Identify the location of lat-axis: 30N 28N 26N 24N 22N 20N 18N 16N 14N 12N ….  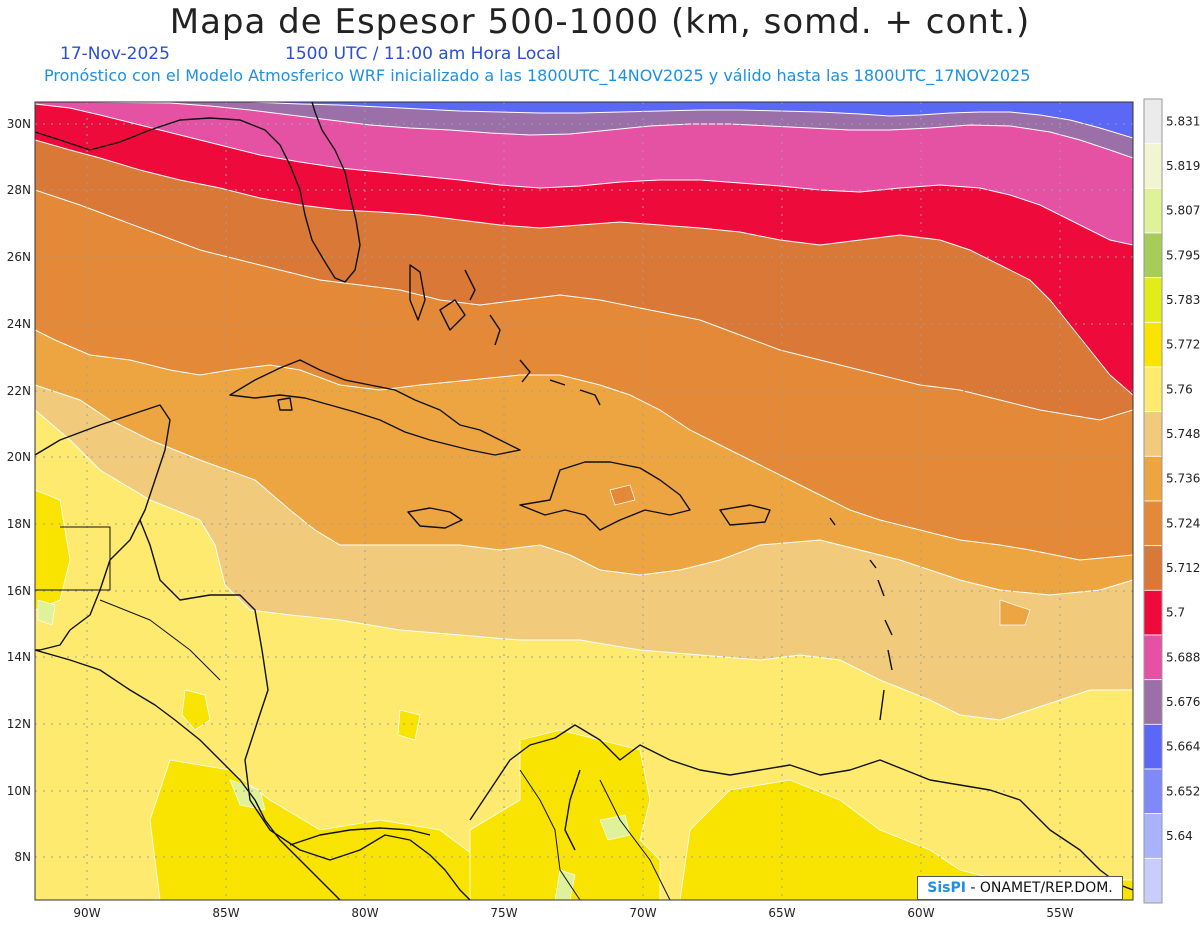
(19, 490).